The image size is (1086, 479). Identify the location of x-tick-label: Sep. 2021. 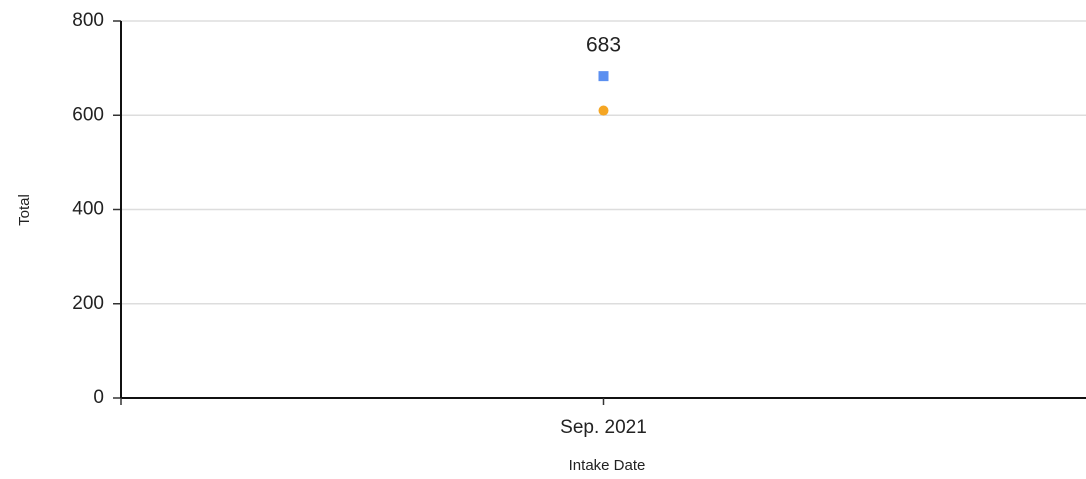
(603, 427).